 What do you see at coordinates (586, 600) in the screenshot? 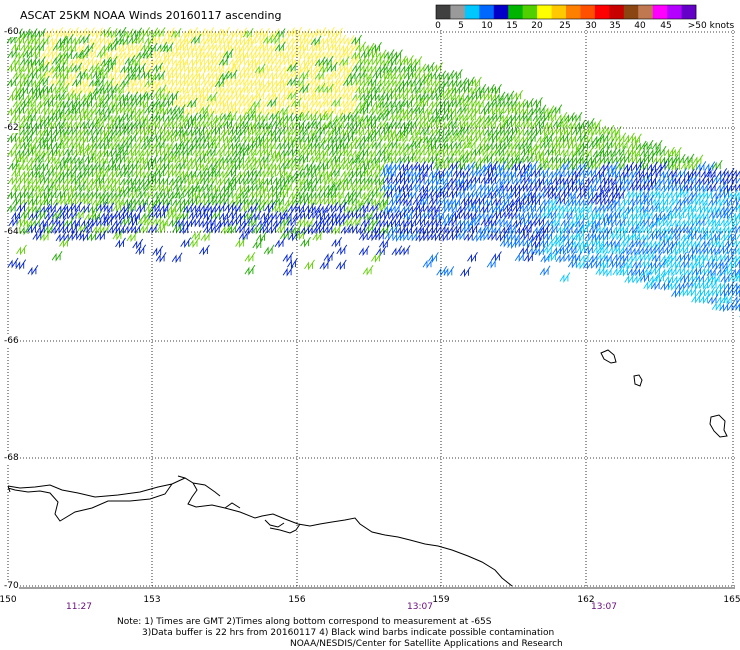
I see `longitude-label: 162` at bounding box center [586, 600].